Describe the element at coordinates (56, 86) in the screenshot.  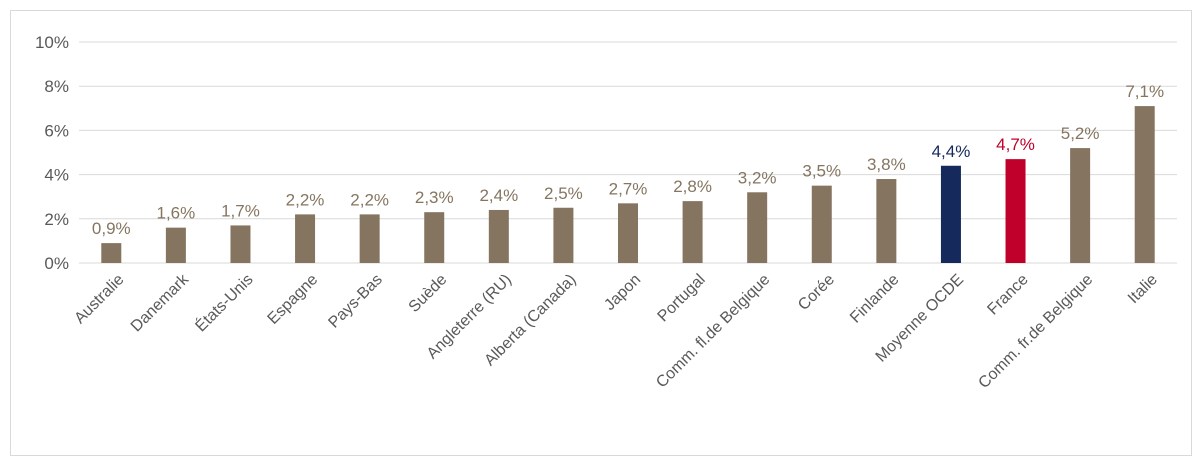
I see `y-tick-label: 8%` at that location.